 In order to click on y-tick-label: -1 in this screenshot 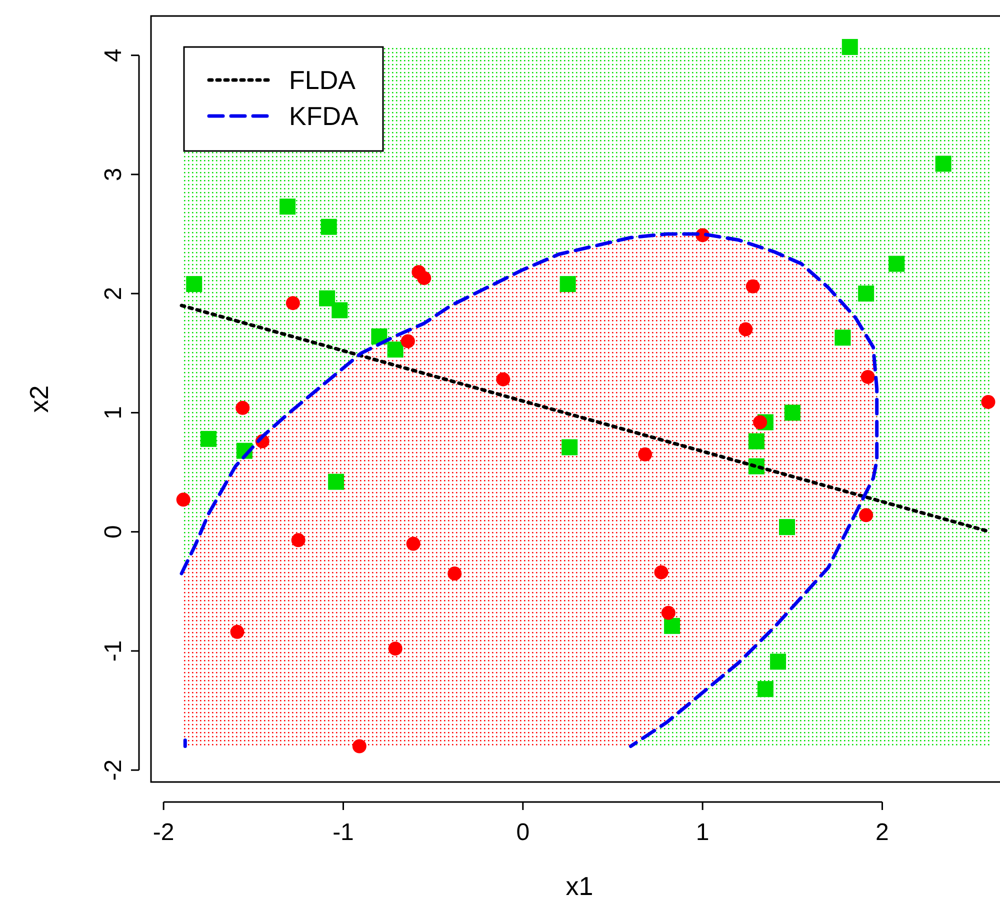, I will do `click(113, 651)`.